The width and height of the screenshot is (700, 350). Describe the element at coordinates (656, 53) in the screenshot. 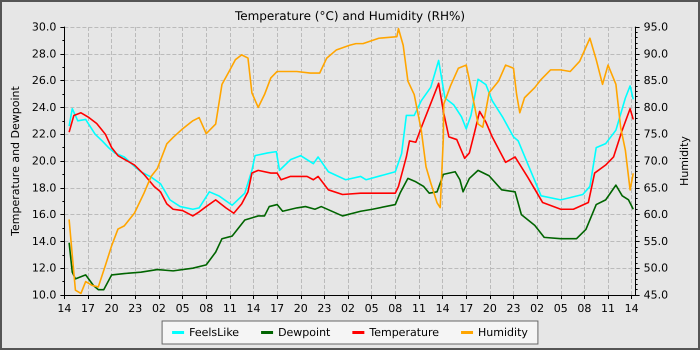

I see `y2-tick-label: 90.0` at that location.